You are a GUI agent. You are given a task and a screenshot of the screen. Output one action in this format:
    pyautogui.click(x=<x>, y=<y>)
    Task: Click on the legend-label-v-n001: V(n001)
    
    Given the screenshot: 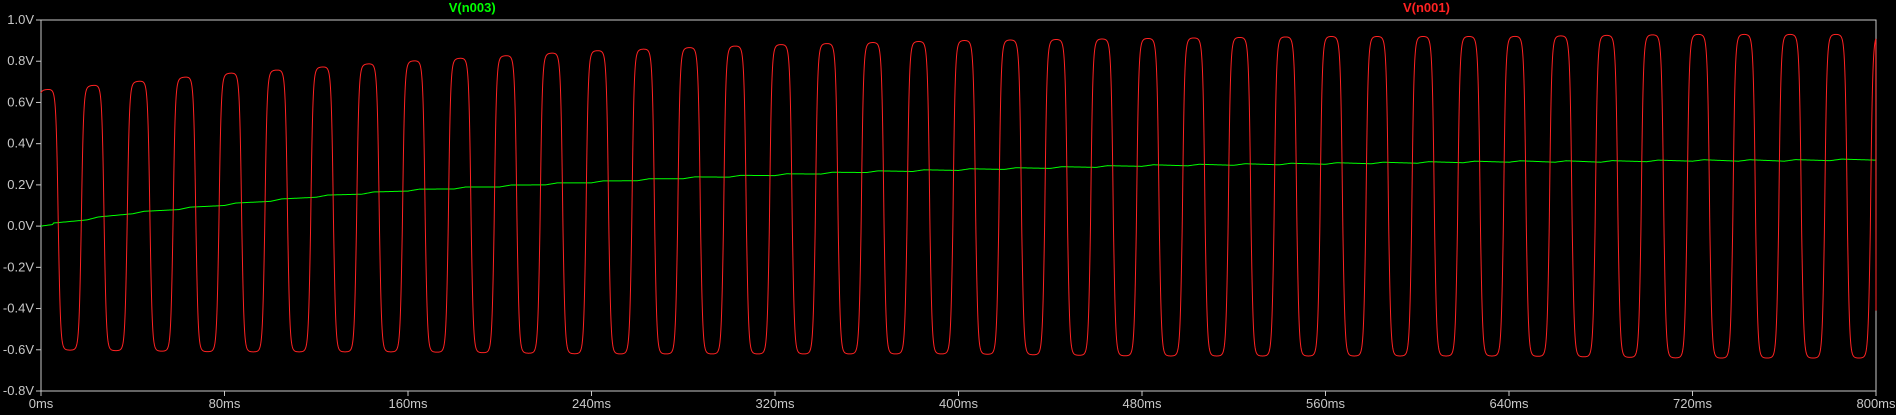 What is the action you would take?
    pyautogui.click(x=1426, y=7)
    